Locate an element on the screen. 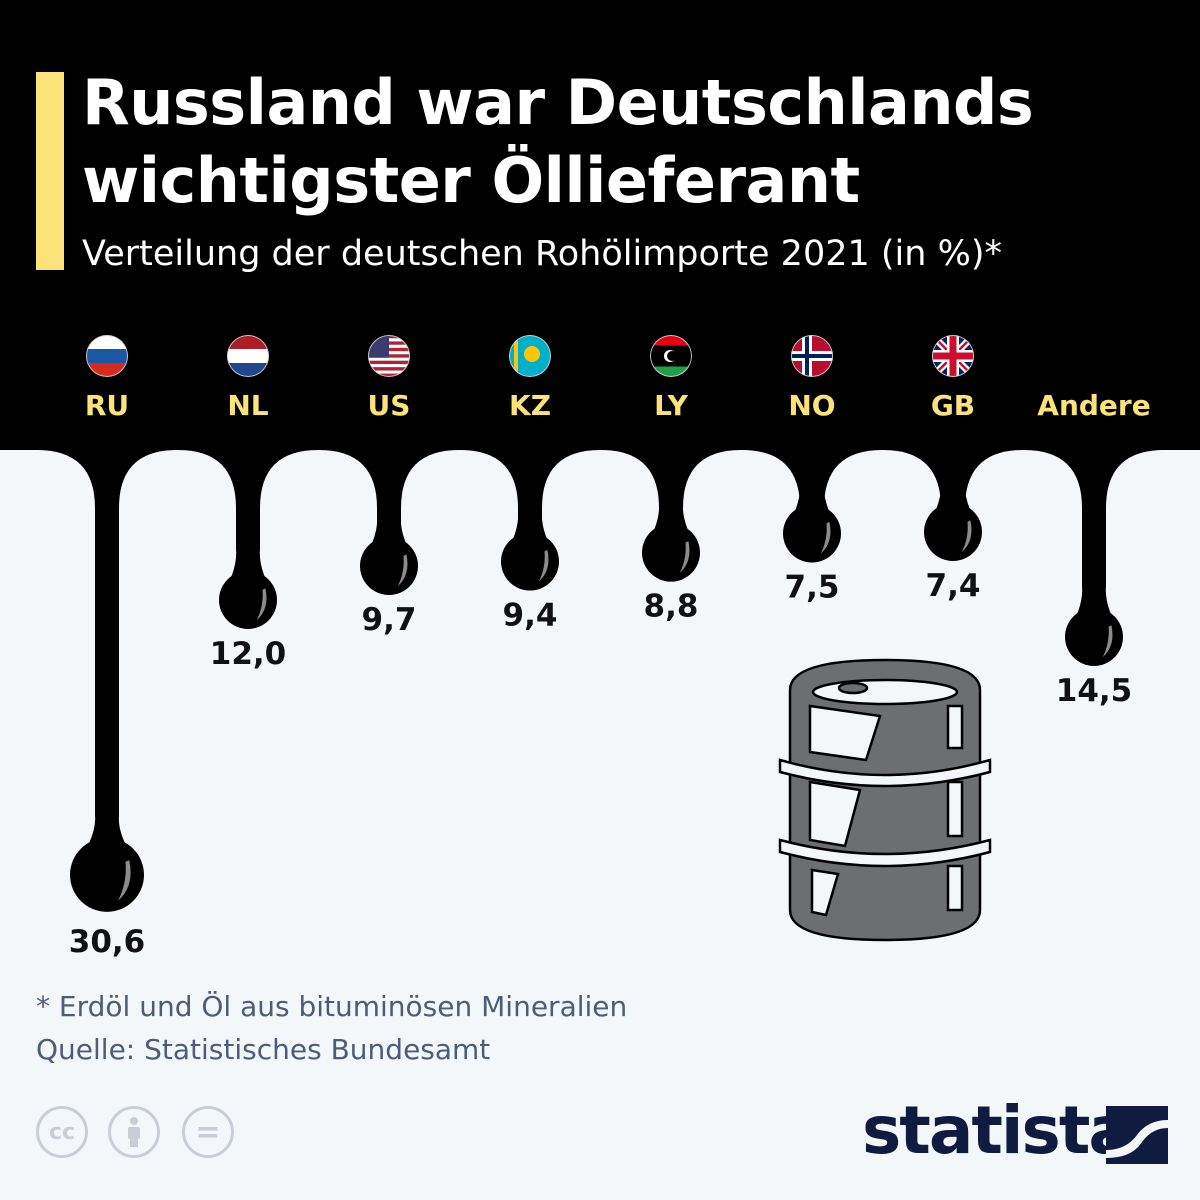  drip-NL: 12,0 is located at coordinates (248, 561).